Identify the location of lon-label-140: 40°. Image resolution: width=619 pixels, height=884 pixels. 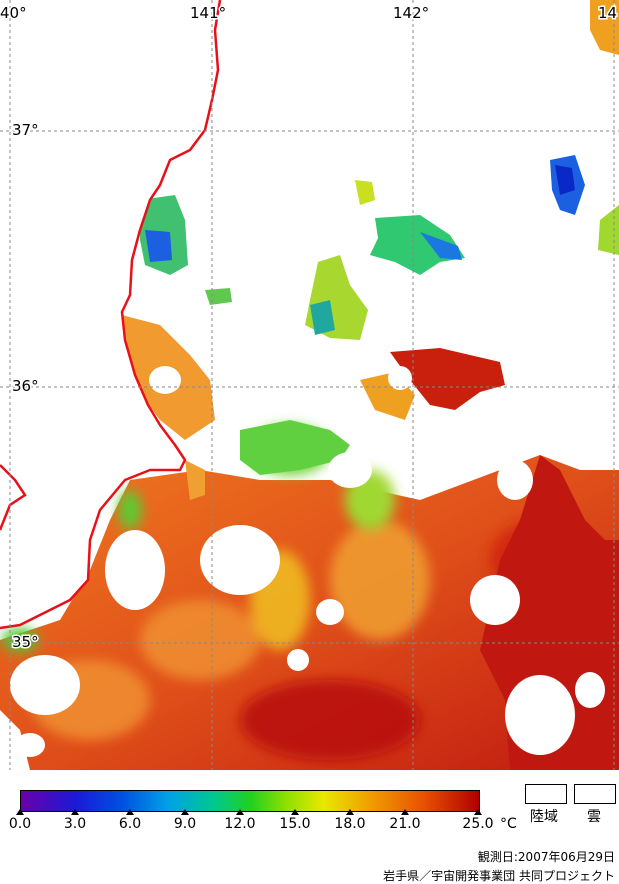
(13, 13).